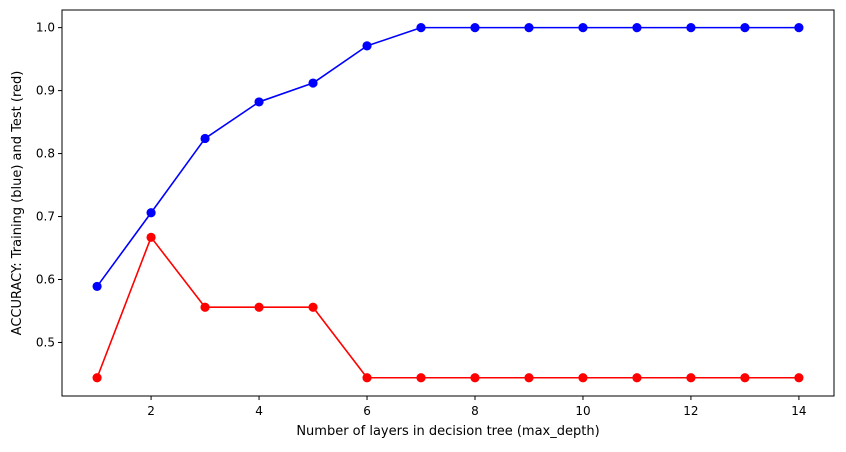  I want to click on x-tick-label: 12, so click(690, 411).